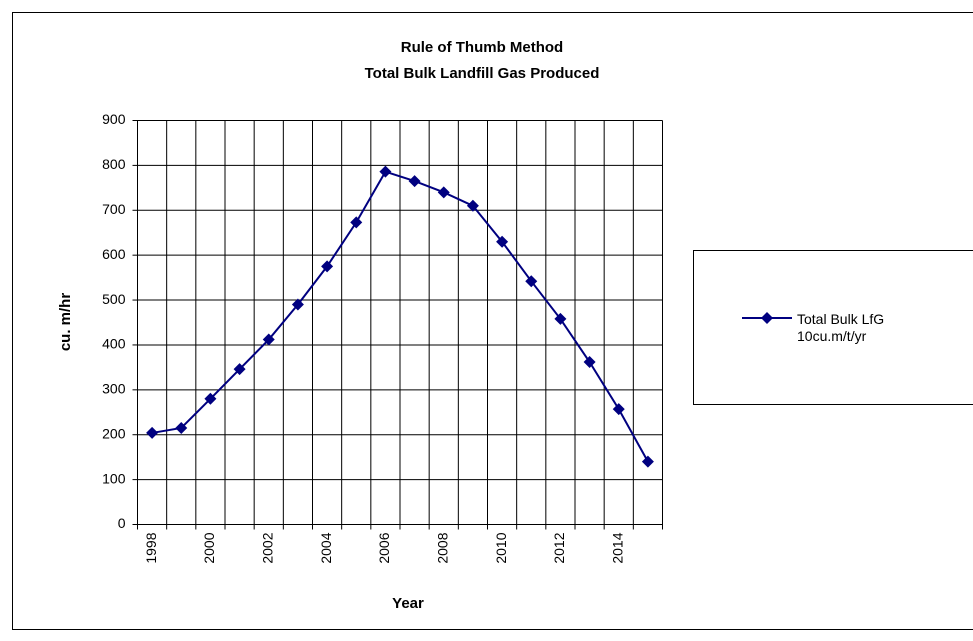 The image size is (973, 641). I want to click on x-tick-label: 1998, so click(151, 547).